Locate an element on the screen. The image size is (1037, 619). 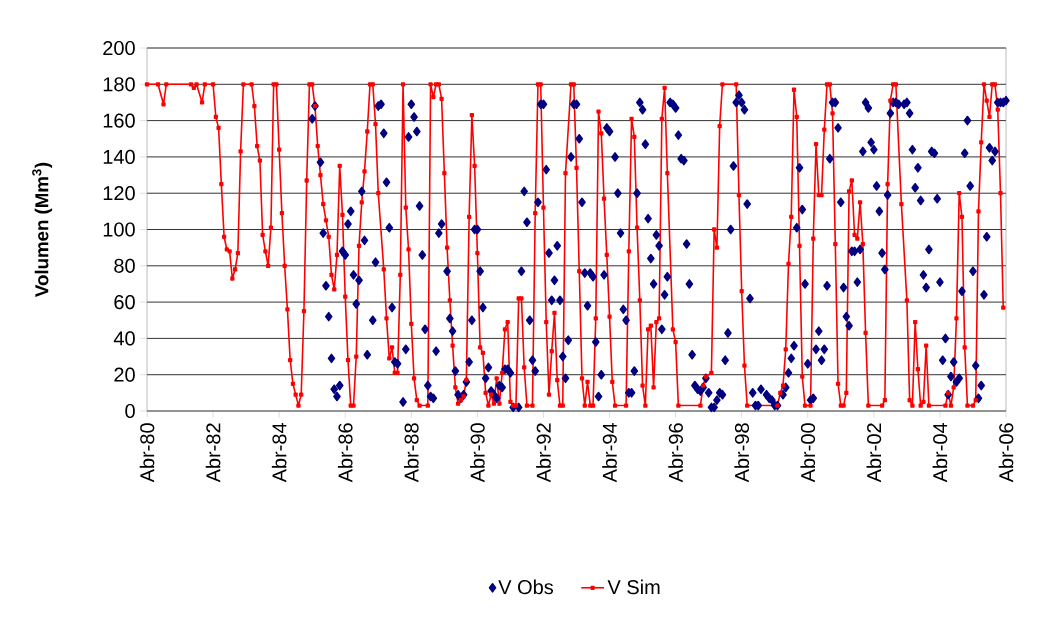
x-tick-label: Abr-80 is located at coordinates (147, 453).